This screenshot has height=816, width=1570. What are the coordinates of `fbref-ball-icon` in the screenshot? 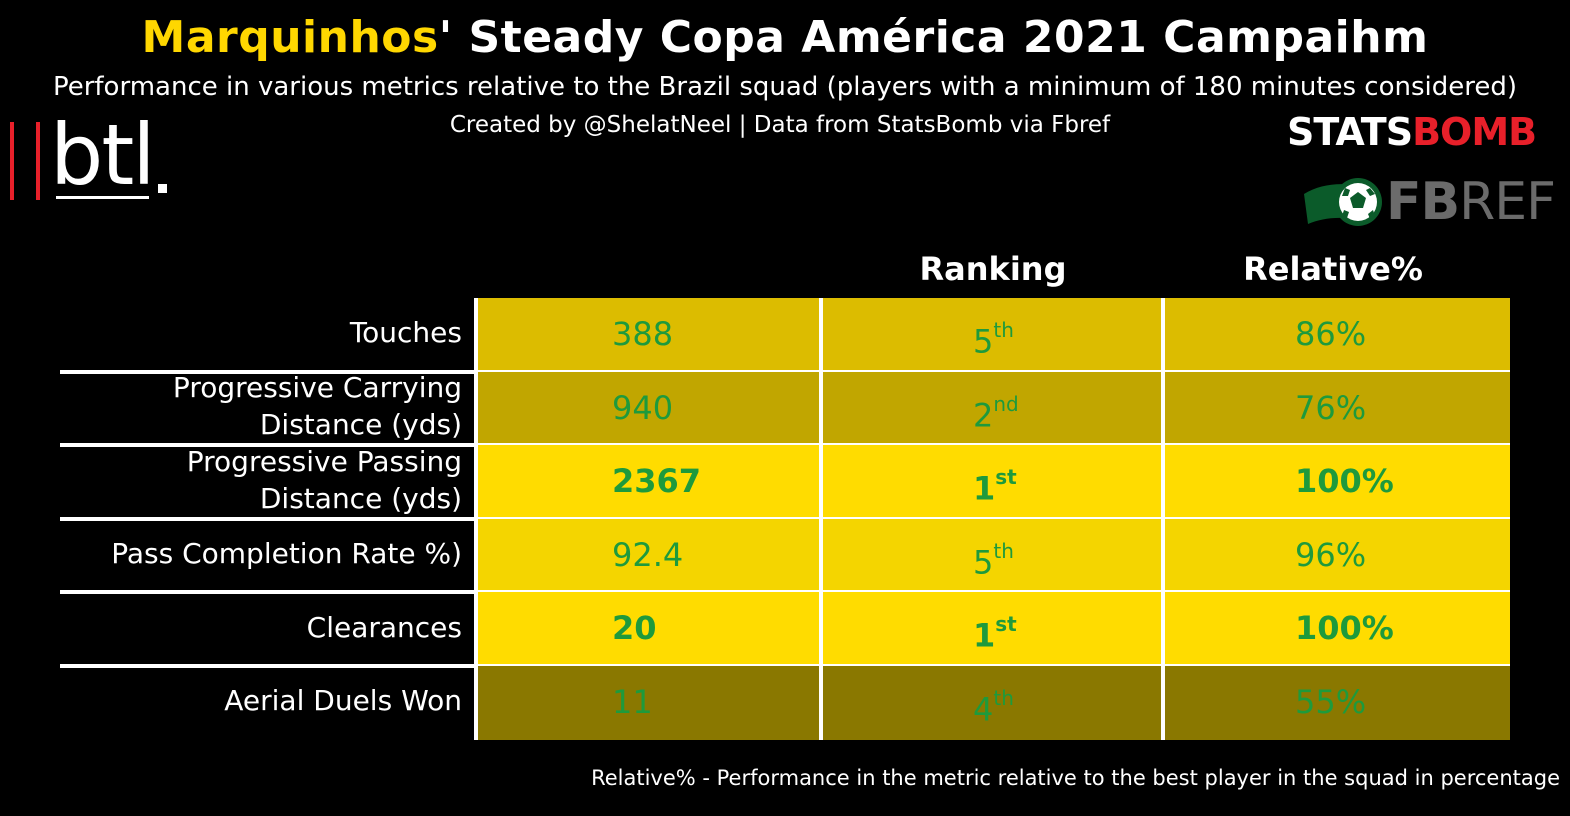 It's located at (1343, 202).